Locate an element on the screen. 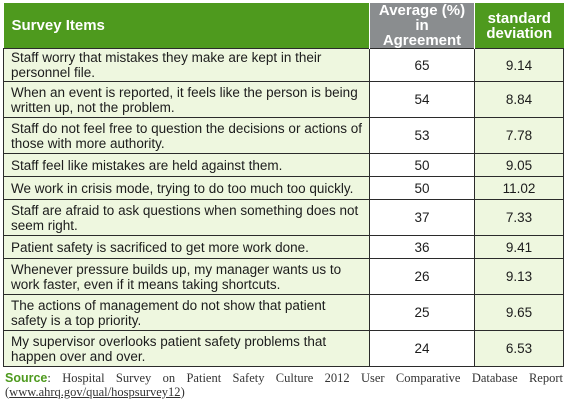 This screenshot has width=567, height=406. std-dev-cell: 7.78 is located at coordinates (519, 135).